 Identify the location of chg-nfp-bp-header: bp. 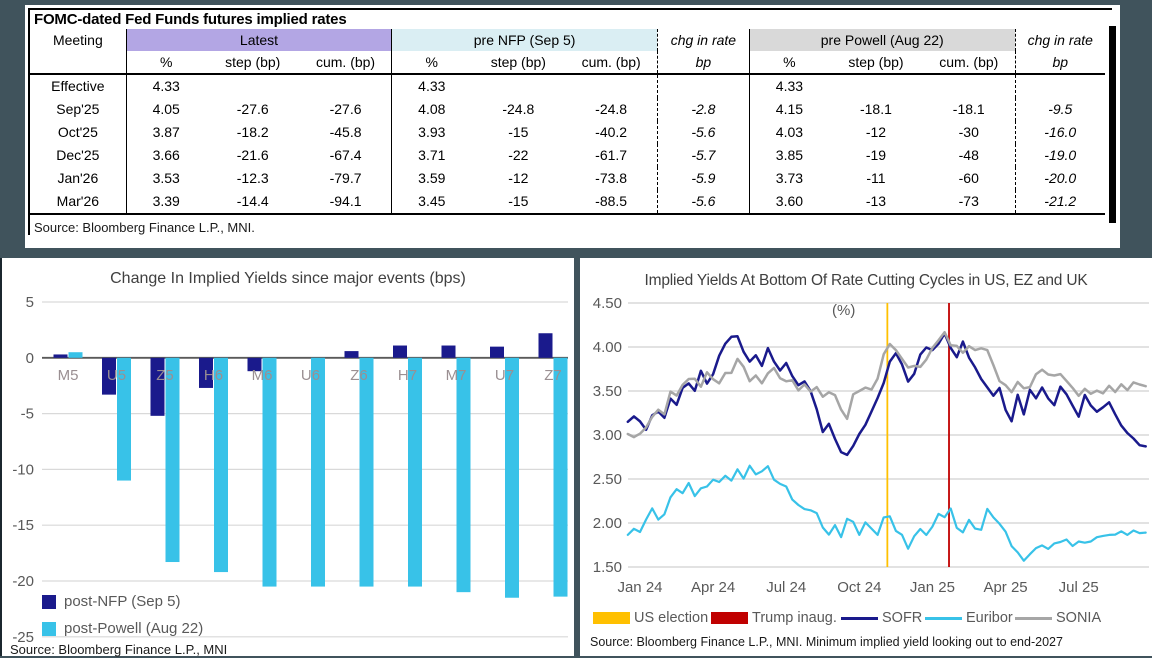
(703, 63).